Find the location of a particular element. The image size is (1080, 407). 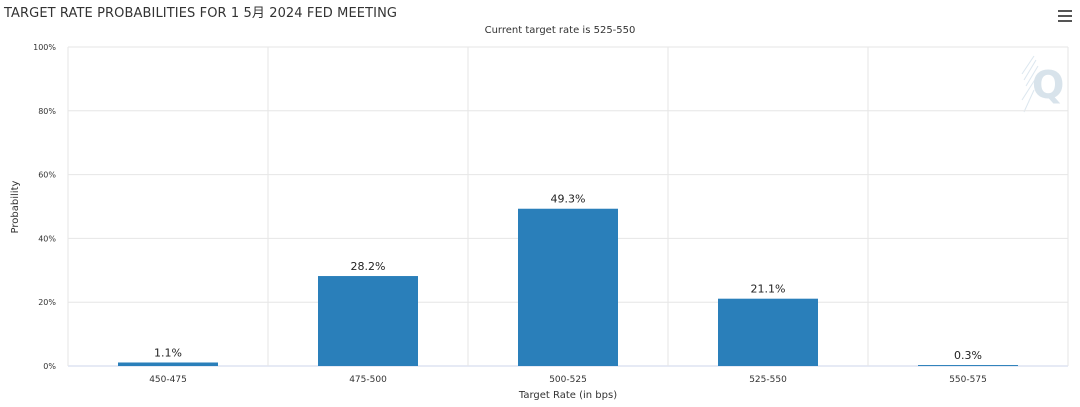

x-tick-label: 500-525 is located at coordinates (568, 380).